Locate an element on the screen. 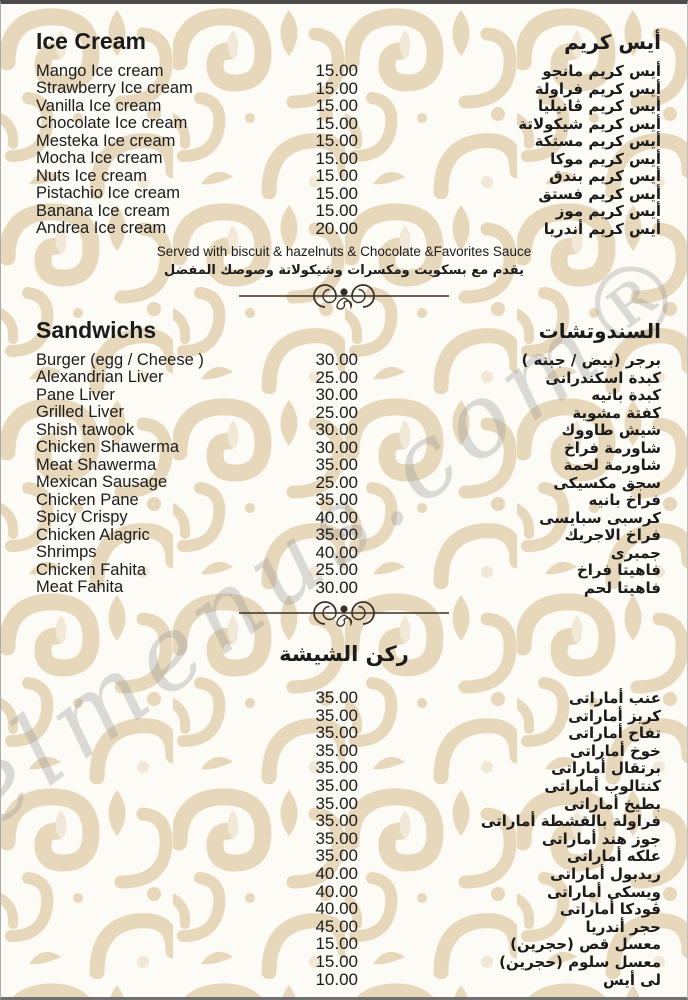  menu-item-row: 35.00 تفاح أماراتى is located at coordinates (344, 733).